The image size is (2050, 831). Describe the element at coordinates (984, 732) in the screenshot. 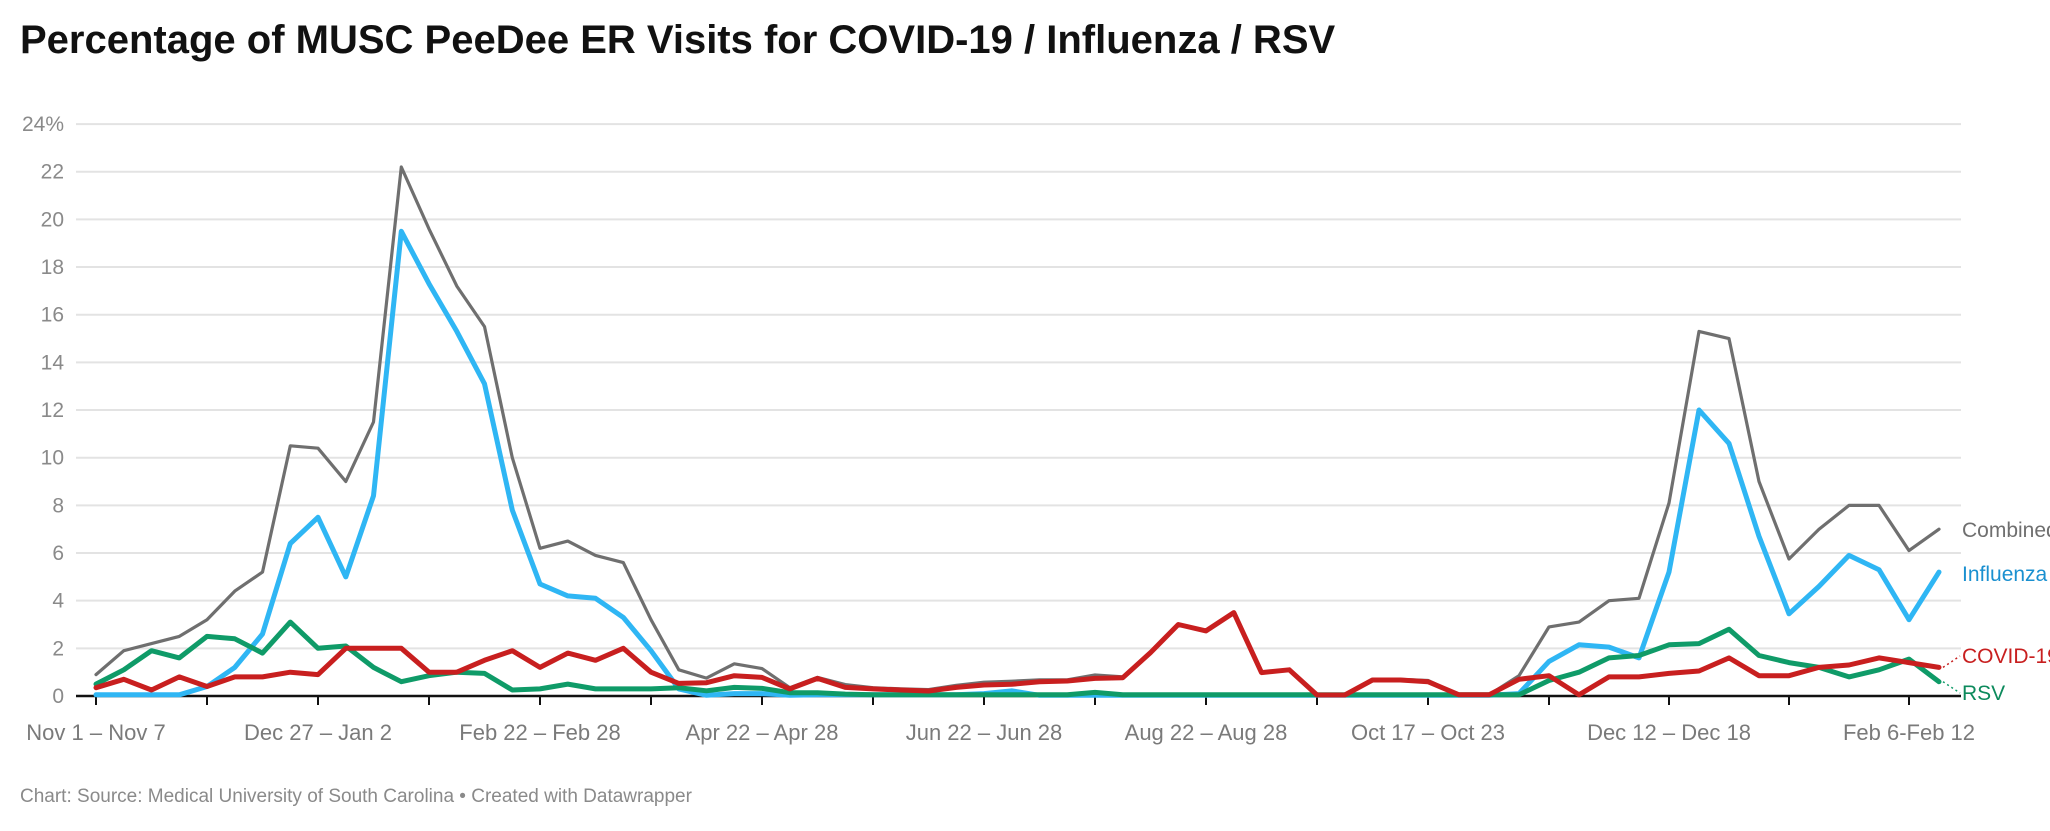

I see `x-tick-label: Jun 22 – Jun 28` at that location.